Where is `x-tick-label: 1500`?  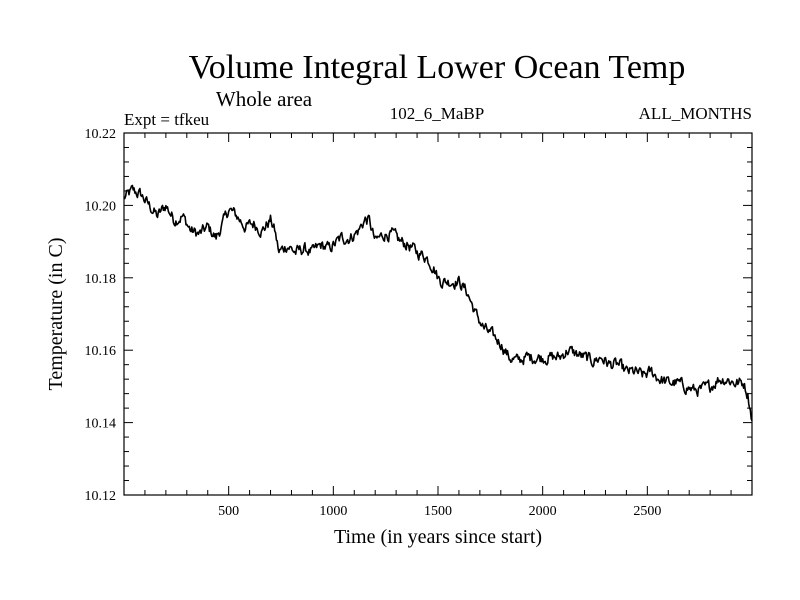
x-tick-label: 1500 is located at coordinates (438, 511).